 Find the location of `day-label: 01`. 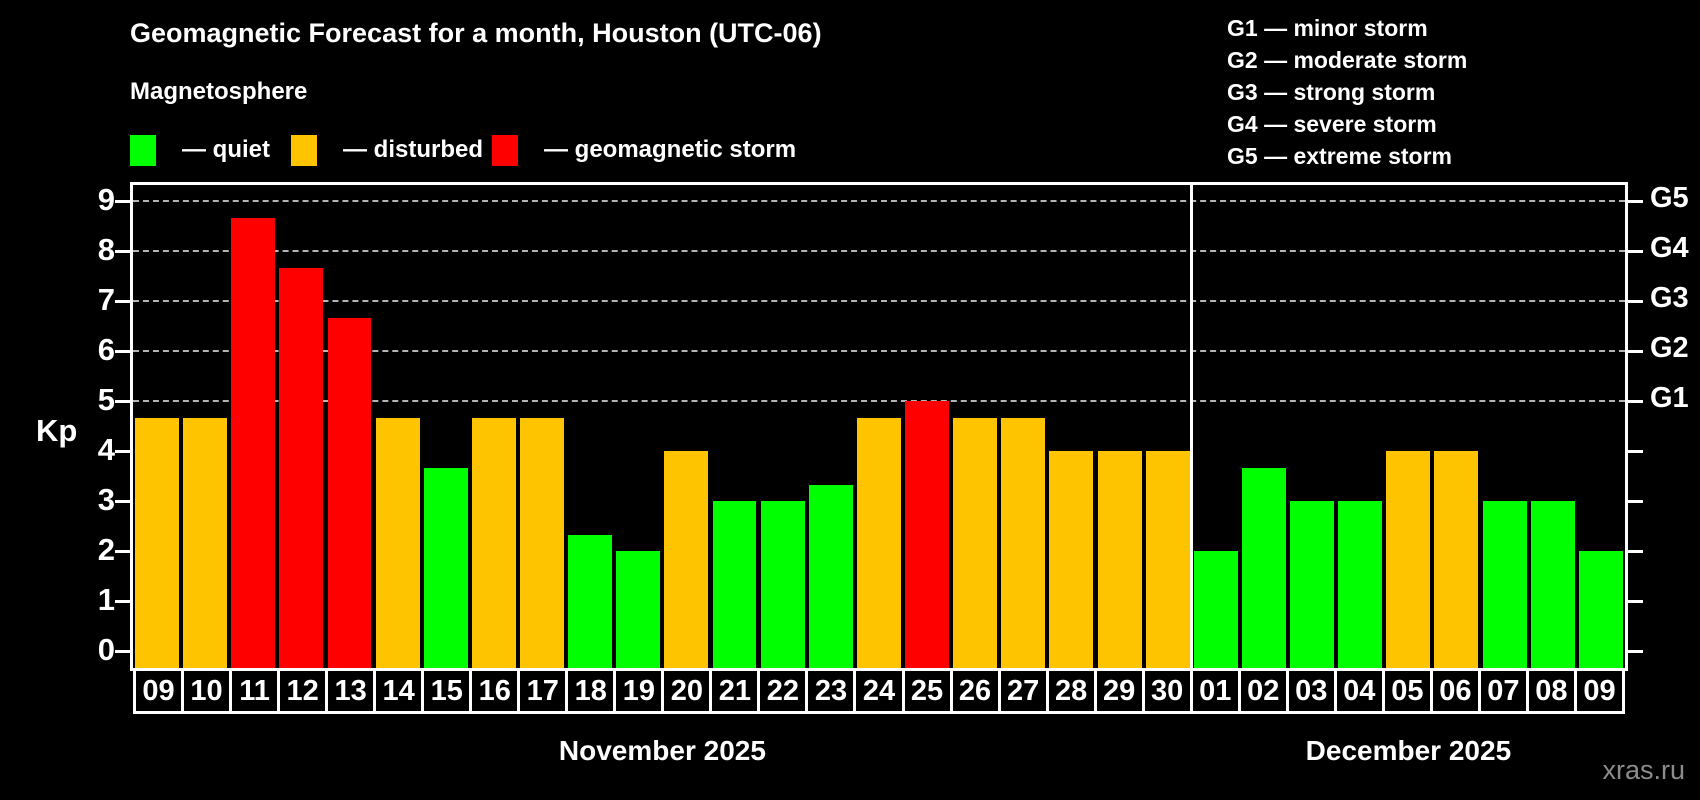

day-label: 01 is located at coordinates (1217, 691).